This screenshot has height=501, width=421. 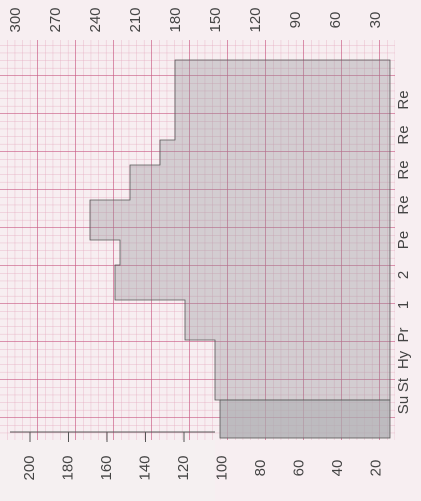 What do you see at coordinates (260, 468) in the screenshot?
I see `bottom-scale-label: 80` at bounding box center [260, 468].